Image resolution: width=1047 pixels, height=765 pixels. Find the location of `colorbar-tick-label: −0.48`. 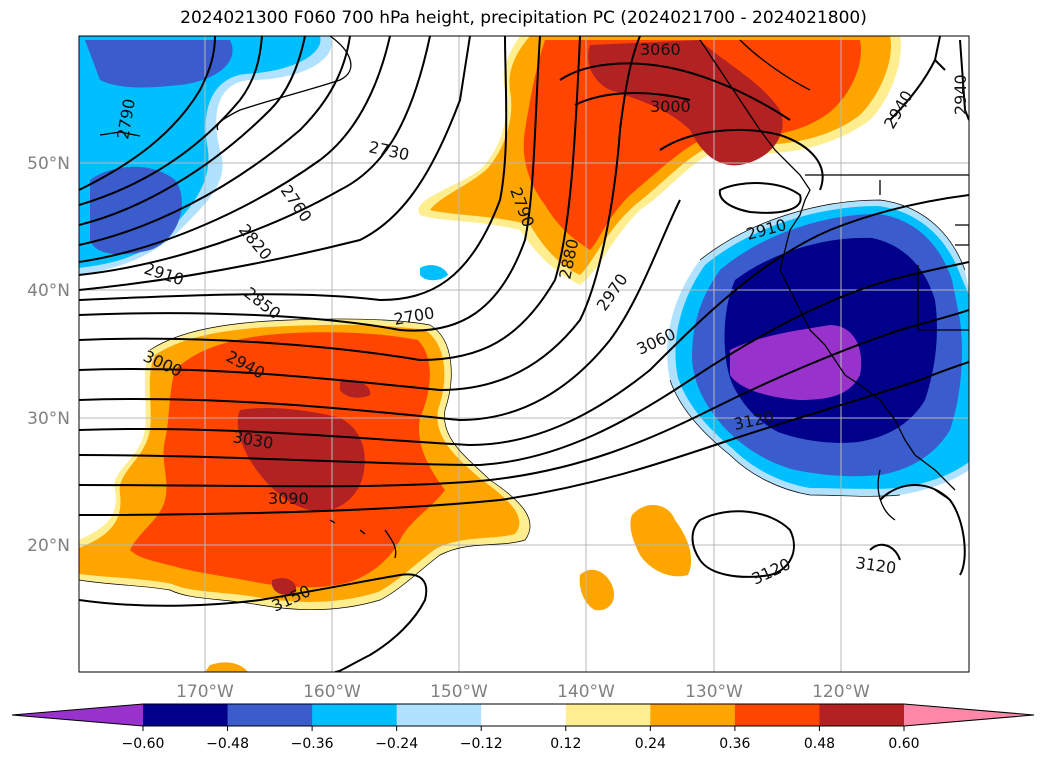

colorbar-tick-label: −0.48 is located at coordinates (227, 744).